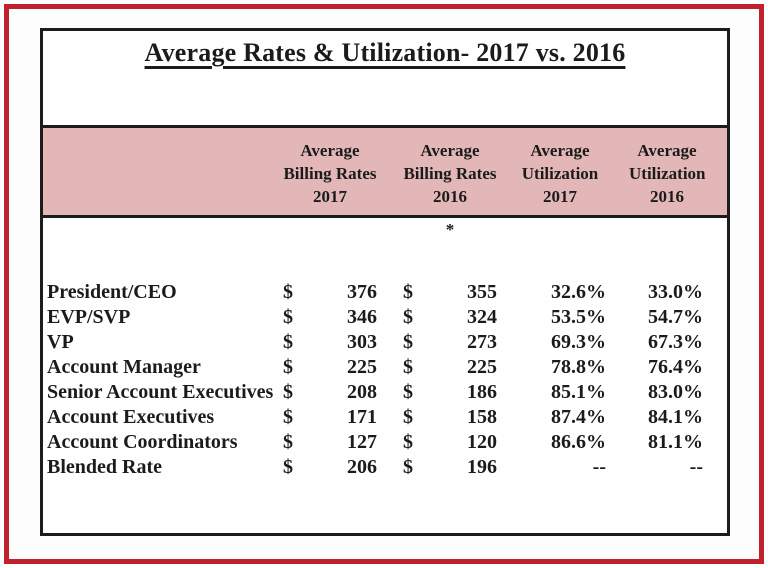 The height and width of the screenshot is (568, 768). Describe the element at coordinates (362, 292) in the screenshot. I see `rate-2017-value: 376` at that location.